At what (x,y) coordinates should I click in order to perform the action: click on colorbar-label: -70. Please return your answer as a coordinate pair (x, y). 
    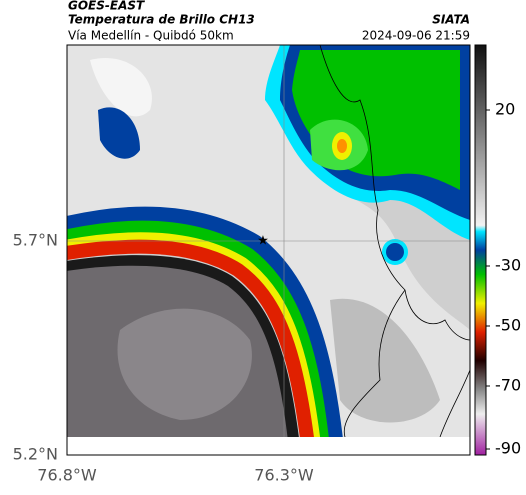
    Looking at the image, I should click on (508, 385).